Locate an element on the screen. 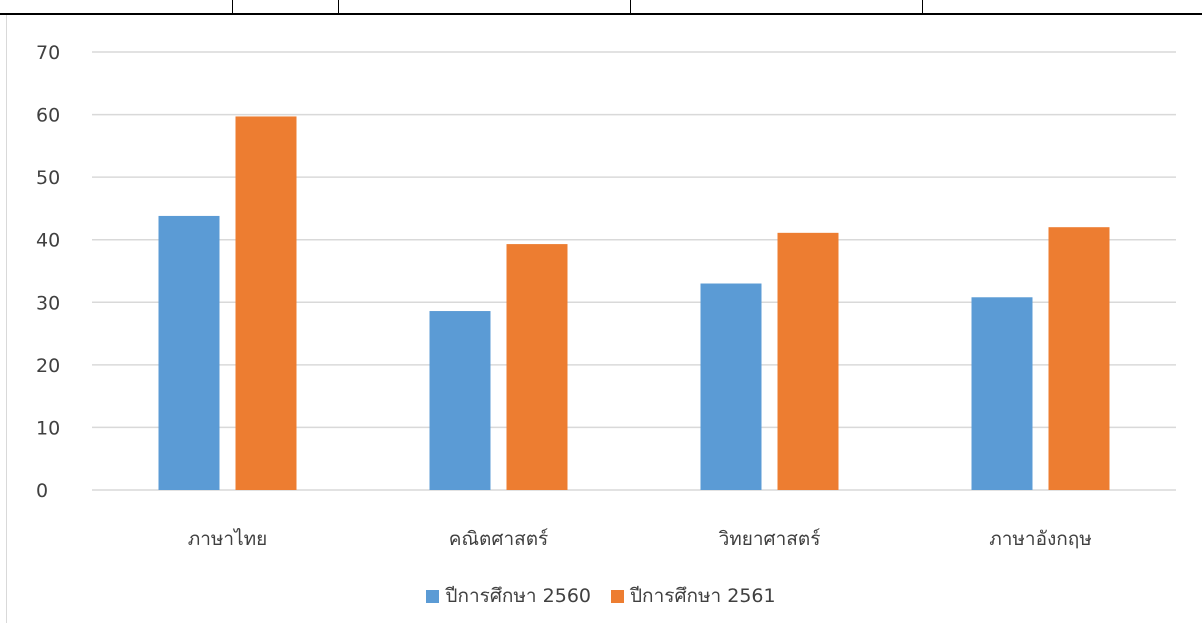 Image resolution: width=1202 pixels, height=623 pixels. y-tick-label: 20 is located at coordinates (48, 366).